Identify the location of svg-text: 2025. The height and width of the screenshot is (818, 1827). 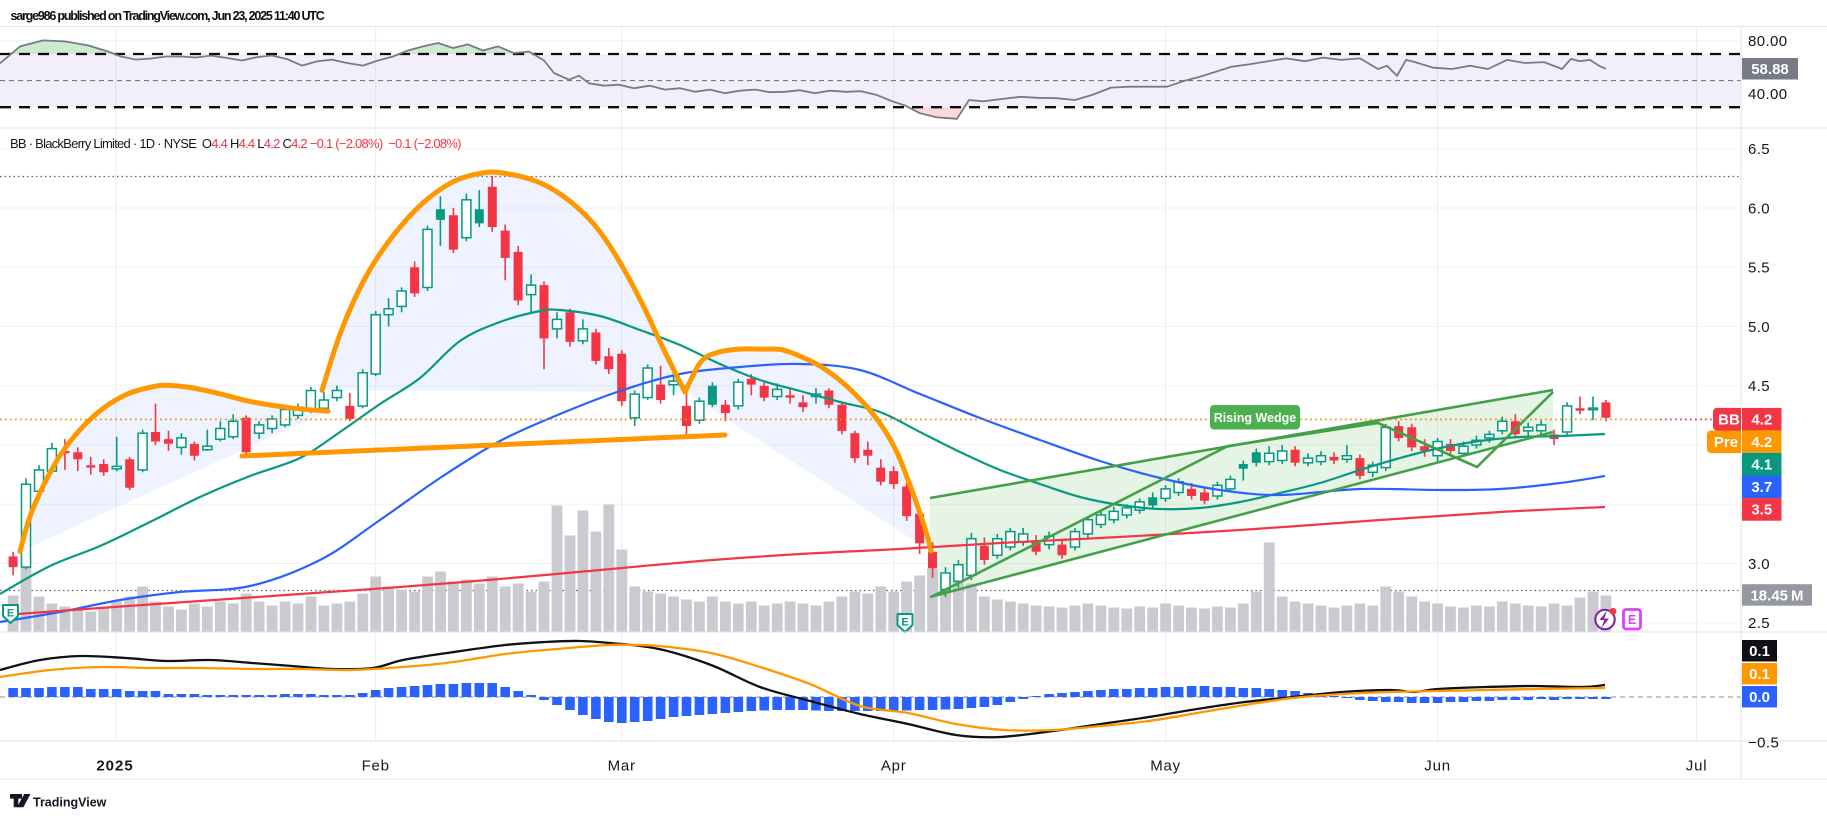
(114, 766).